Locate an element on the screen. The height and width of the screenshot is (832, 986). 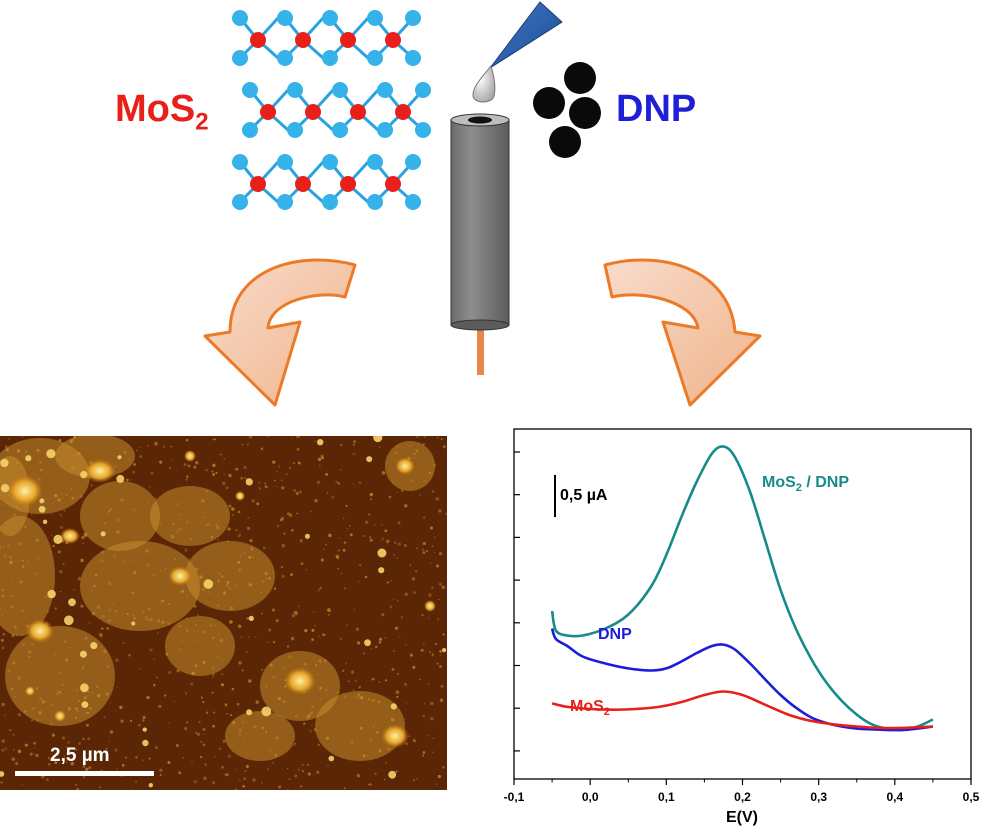
pipette-dropper is located at coordinates (517, 52).